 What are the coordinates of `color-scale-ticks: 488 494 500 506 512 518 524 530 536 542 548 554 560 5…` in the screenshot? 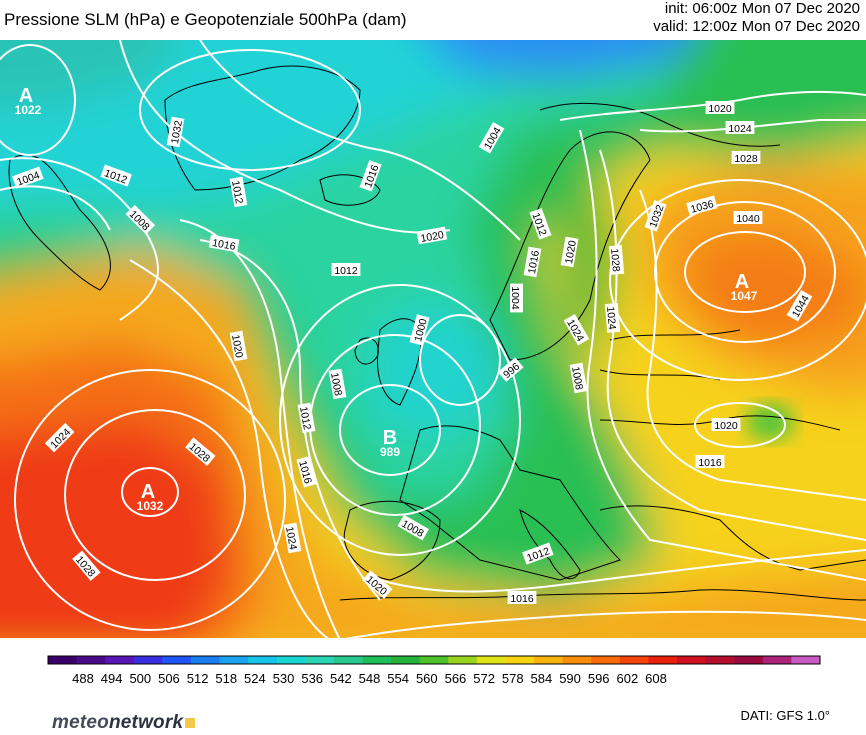 It's located at (369, 678).